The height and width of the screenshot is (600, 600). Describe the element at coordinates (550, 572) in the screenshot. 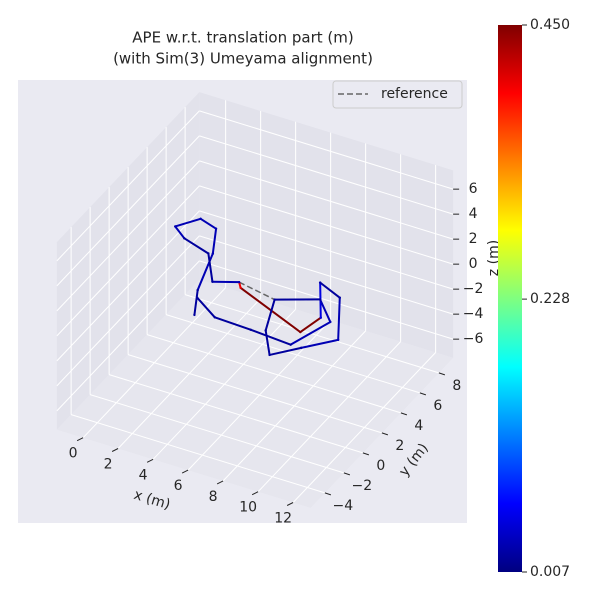

I see `colorbar-tick-label: 0.007` at that location.